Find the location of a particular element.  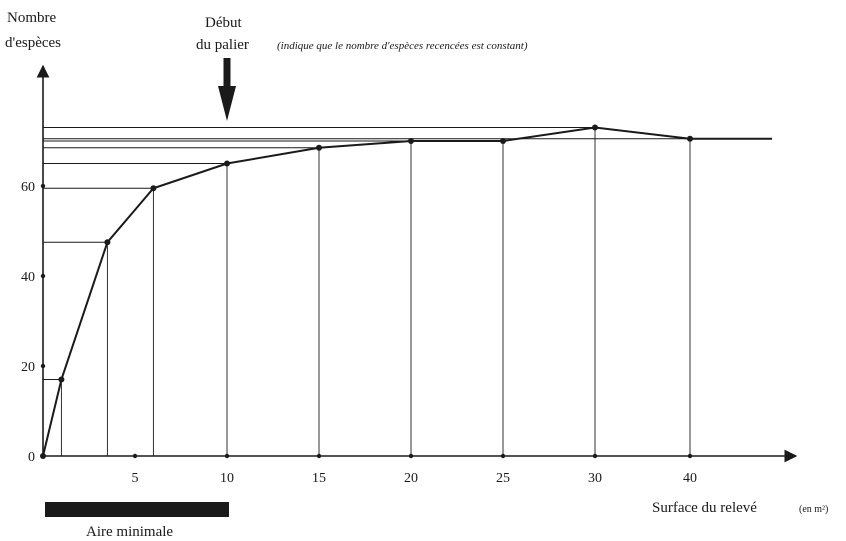

y-tick-label-2: 40 is located at coordinates (28, 277).